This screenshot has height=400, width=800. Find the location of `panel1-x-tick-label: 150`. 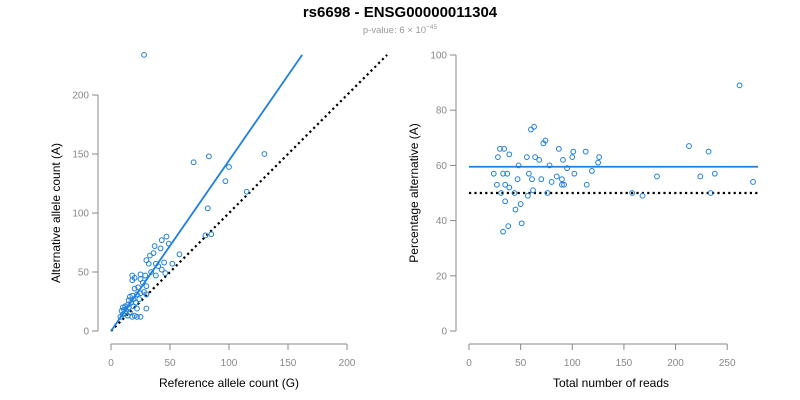

panel1-x-tick-label: 150 is located at coordinates (288, 363).